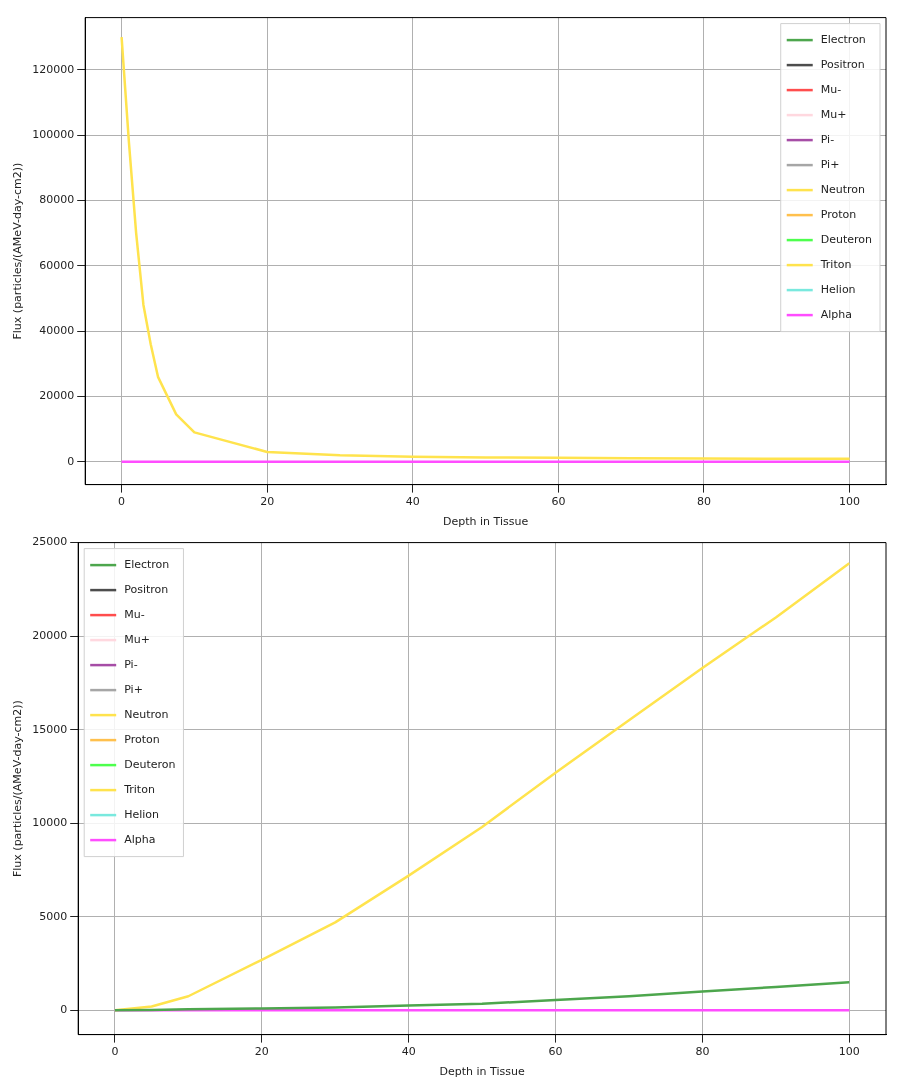 The width and height of the screenshot is (906, 1092). Describe the element at coordinates (53, 69) in the screenshot. I see `y-tick-label: 120000` at that location.